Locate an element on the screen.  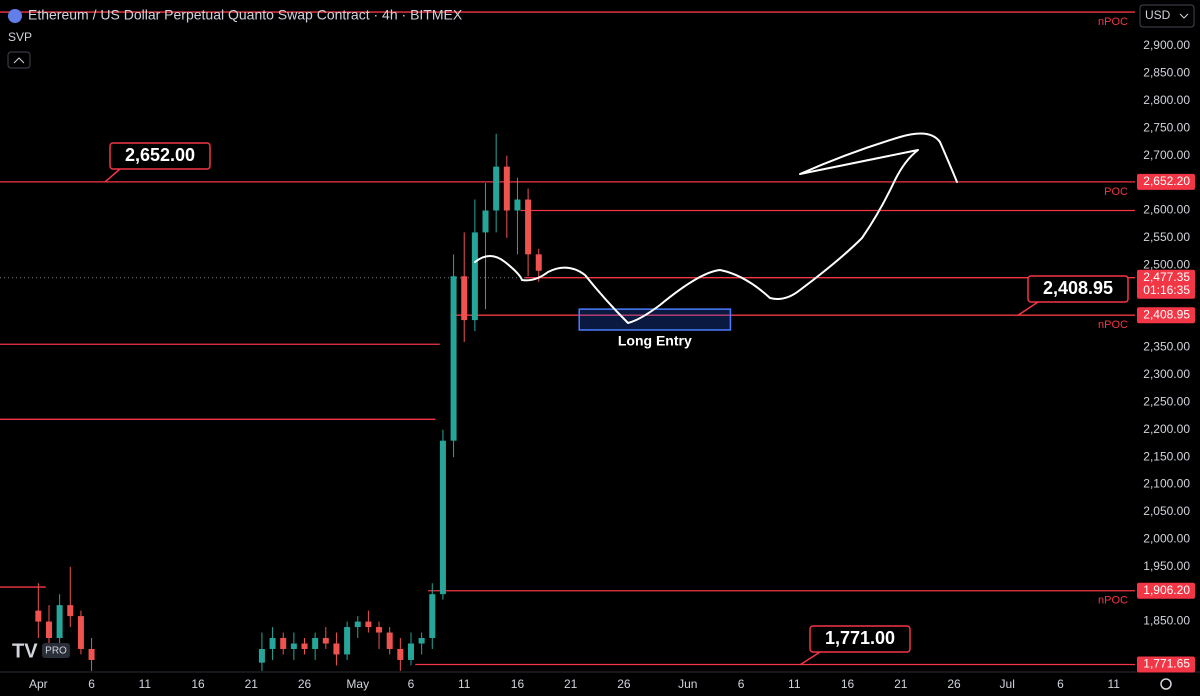
entry-box is located at coordinates (655, 319).